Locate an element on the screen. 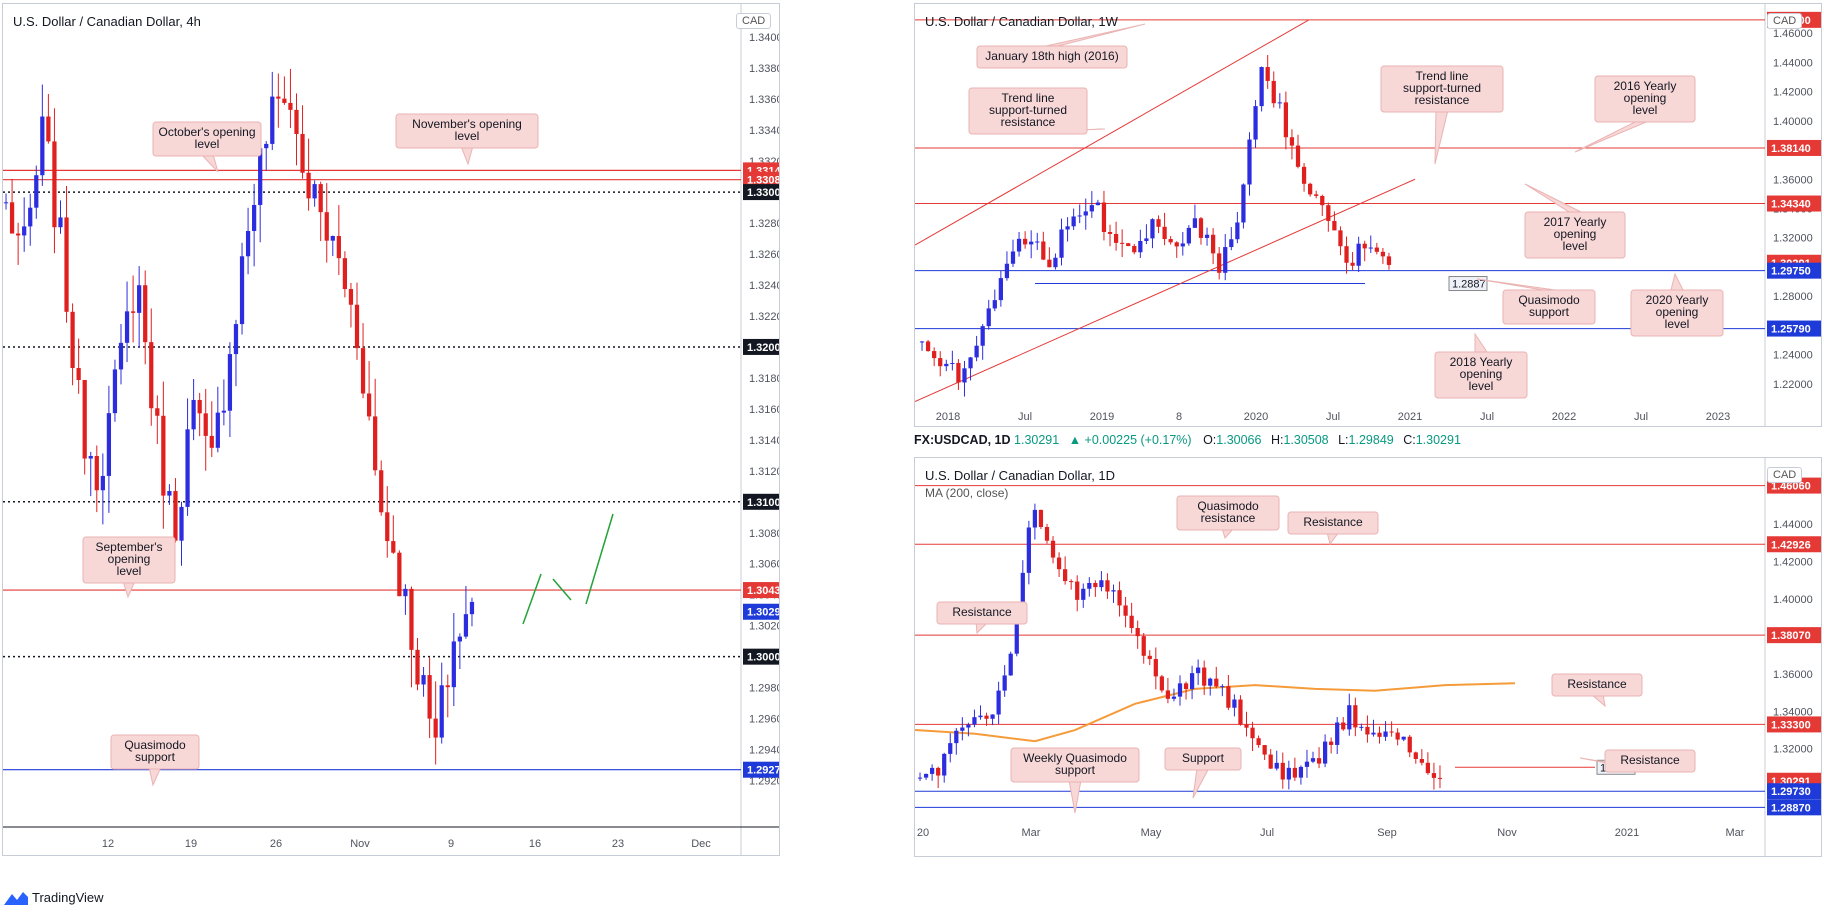 The height and width of the screenshot is (914, 1824). low-label: L: is located at coordinates (1343, 440).